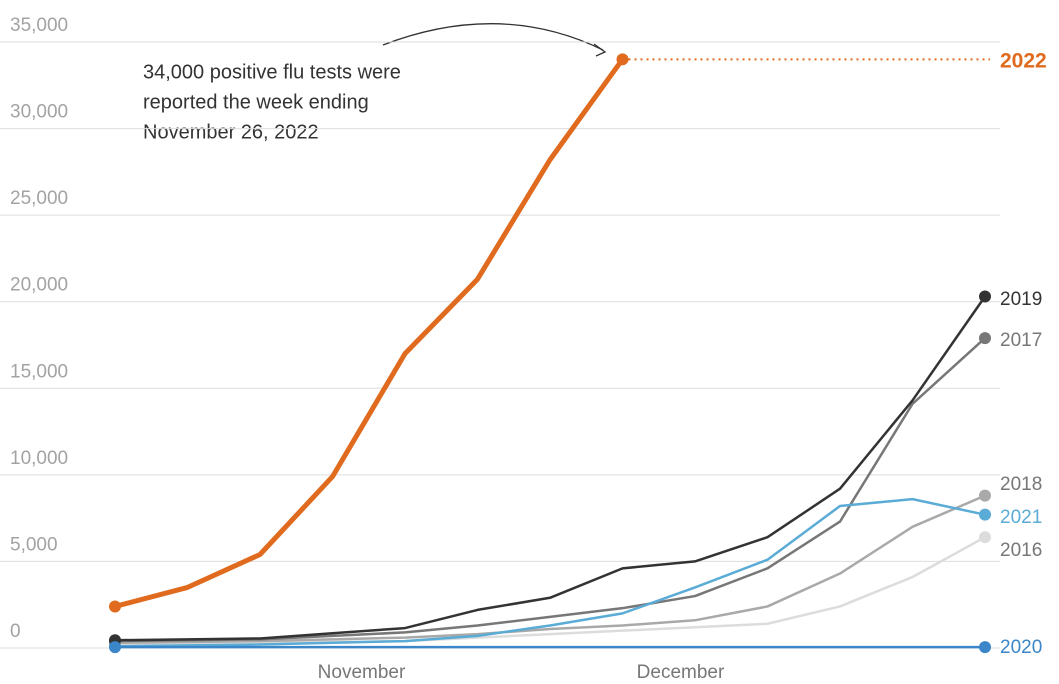 This screenshot has height=684, width=1059. What do you see at coordinates (550, 591) in the screenshot?
I see `series-line` at bounding box center [550, 591].